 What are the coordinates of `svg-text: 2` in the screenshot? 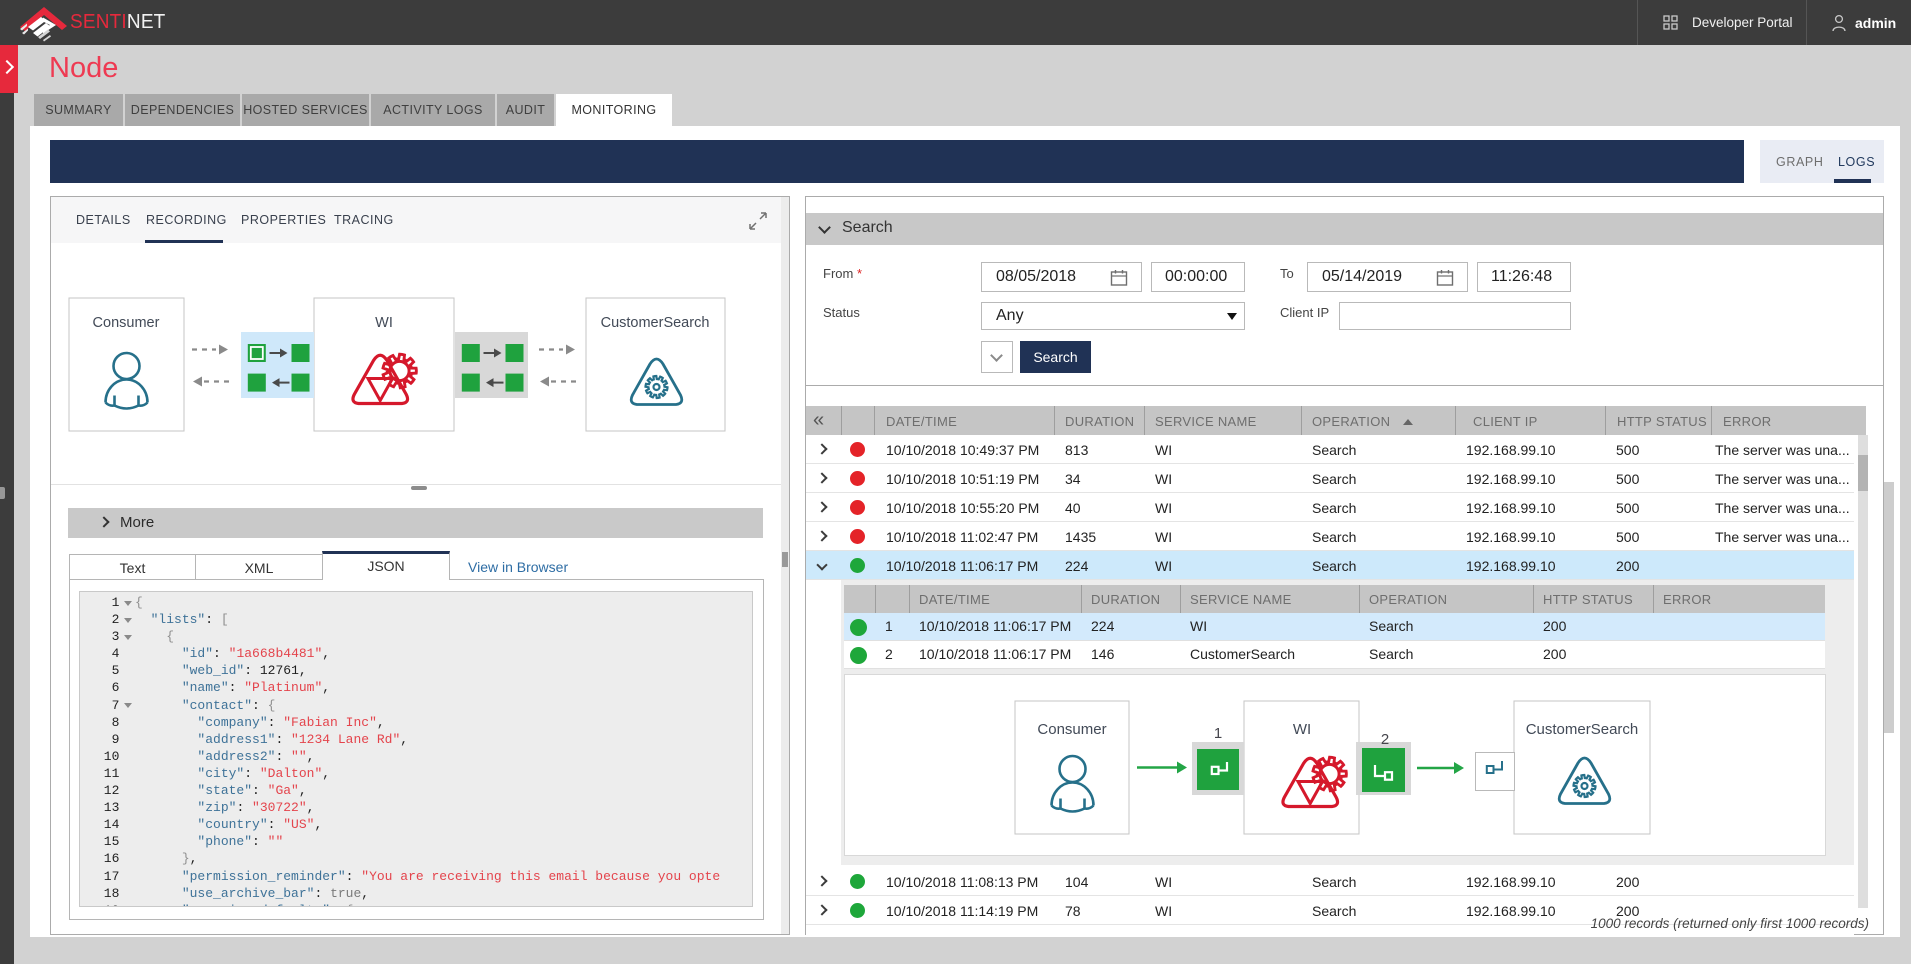 It's located at (1385, 739).